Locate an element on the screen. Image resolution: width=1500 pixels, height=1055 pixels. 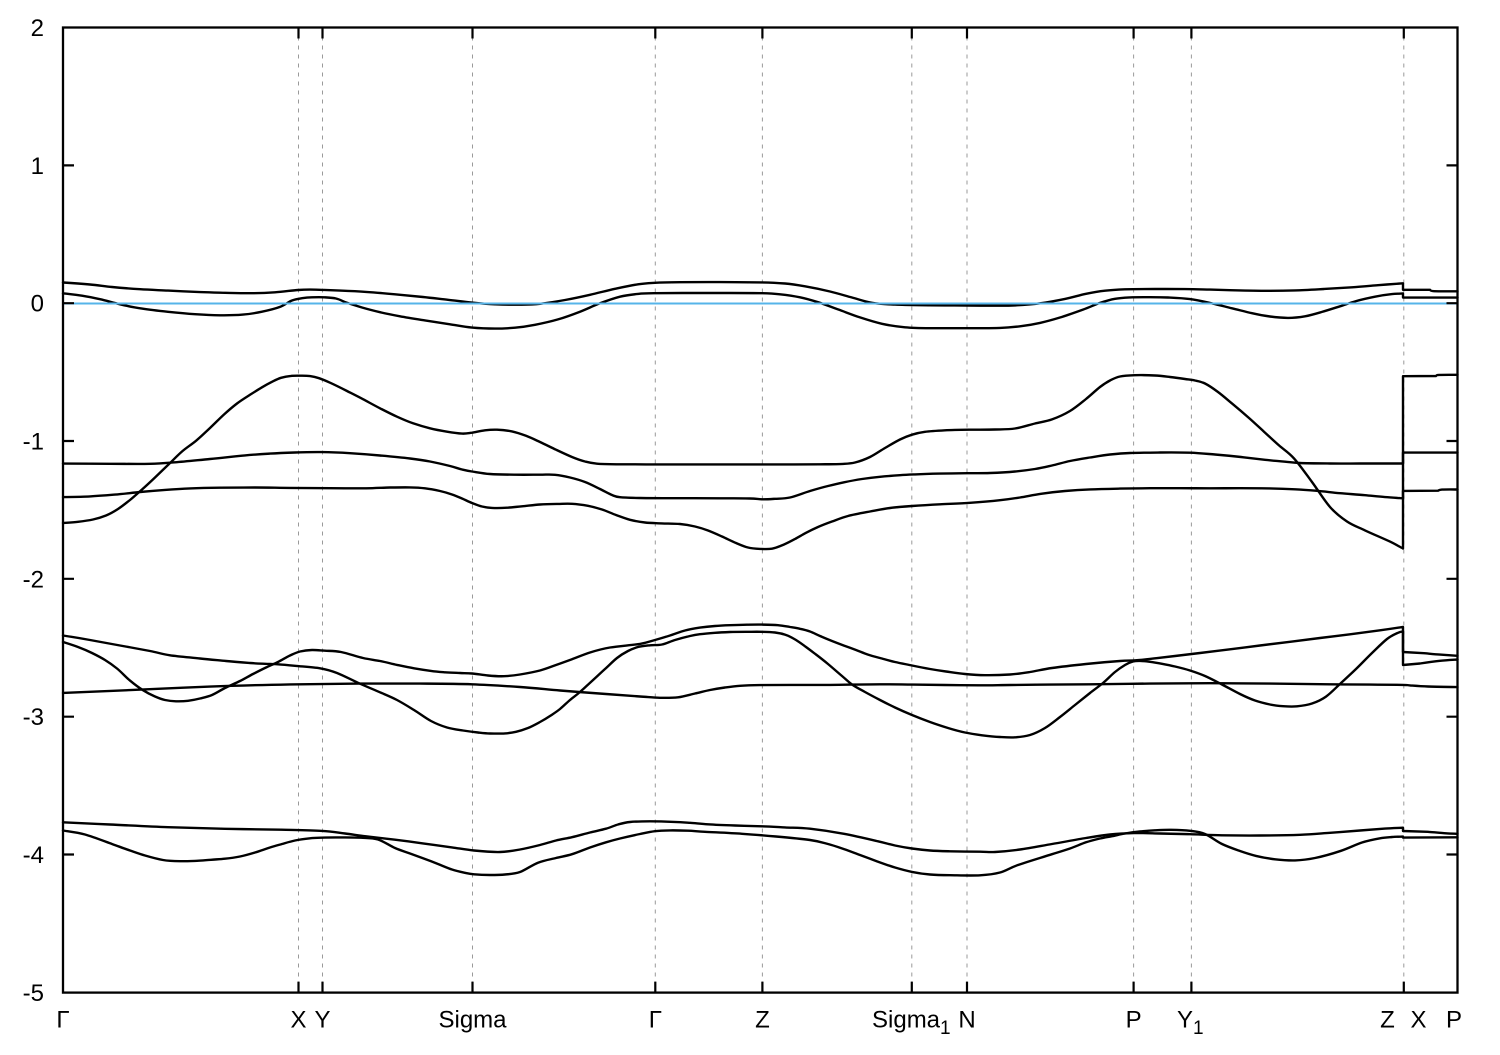
svg-text: 2 is located at coordinates (37, 28).